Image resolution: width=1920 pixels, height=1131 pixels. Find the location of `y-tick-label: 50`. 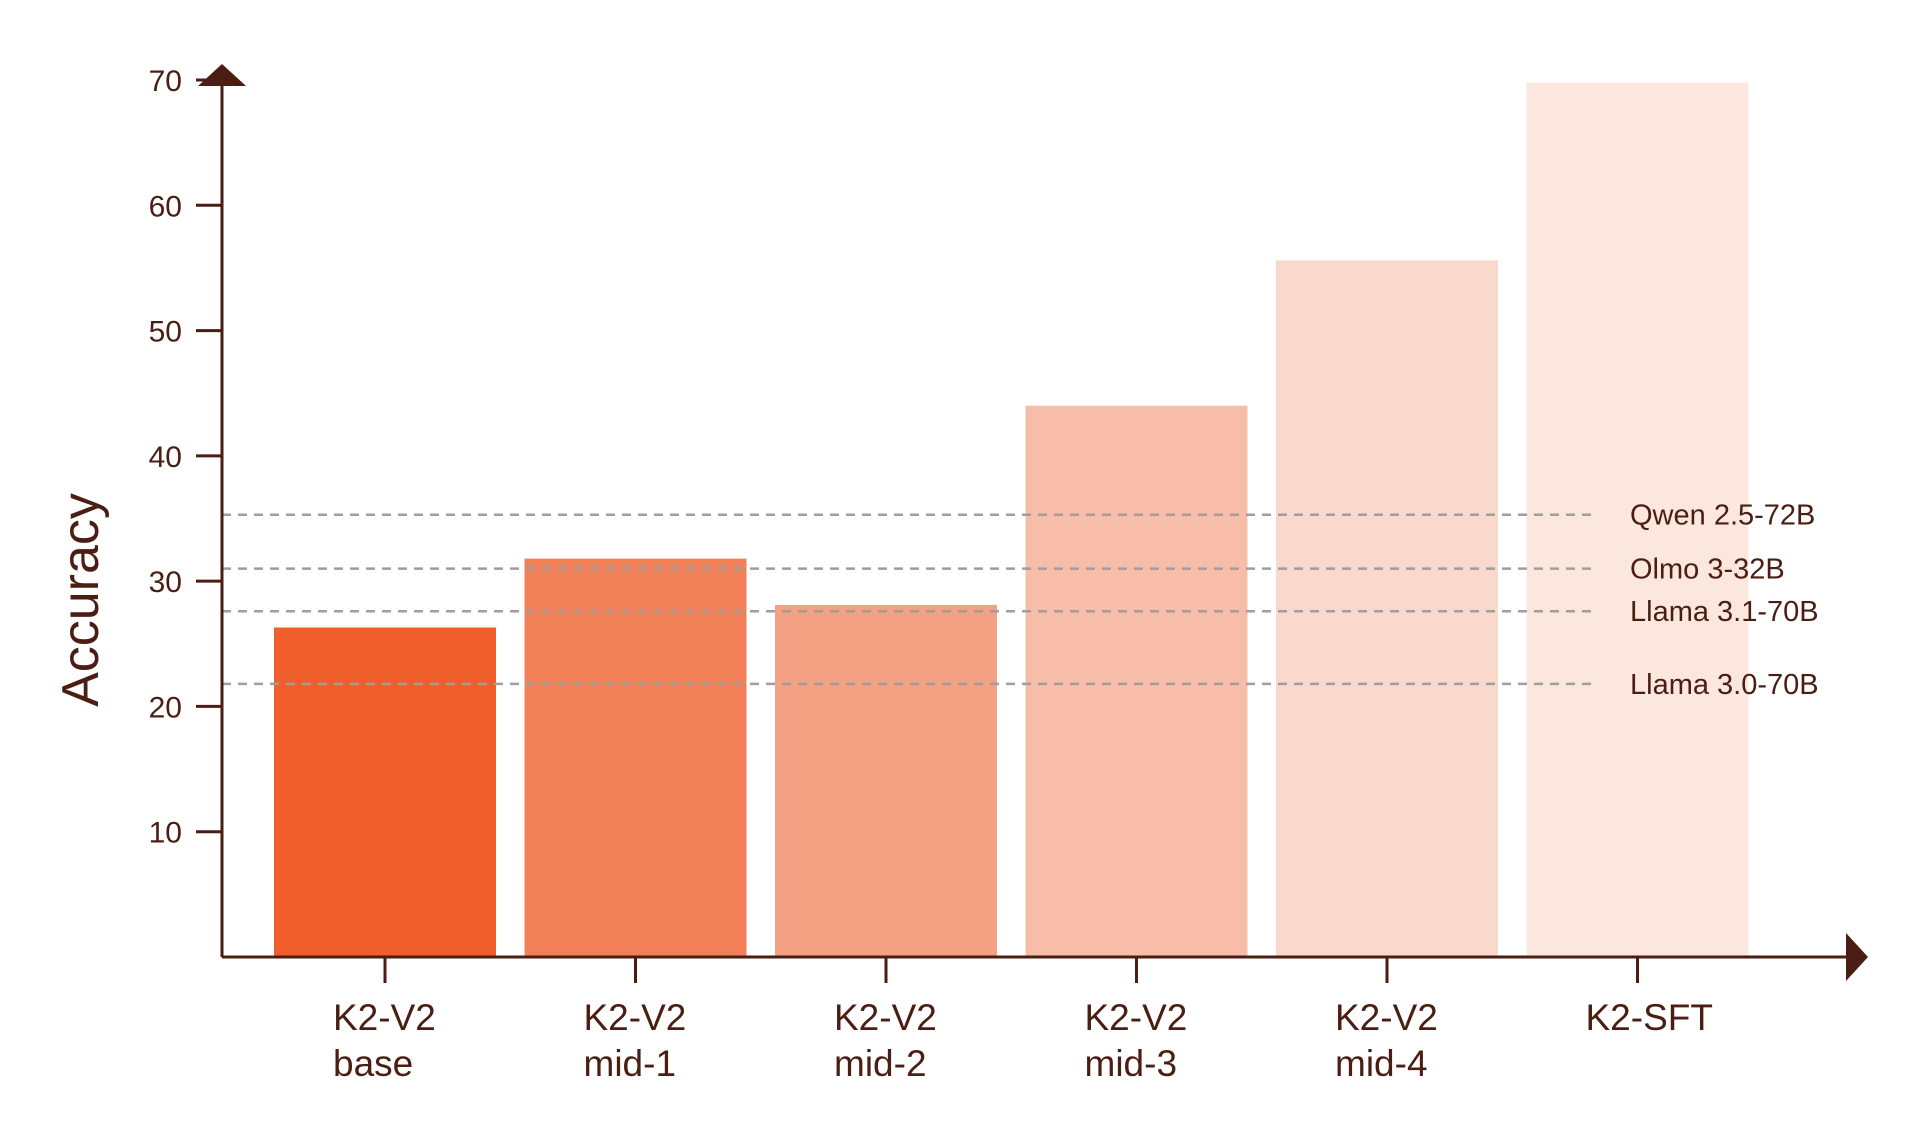

y-tick-label: 50 is located at coordinates (165, 332).